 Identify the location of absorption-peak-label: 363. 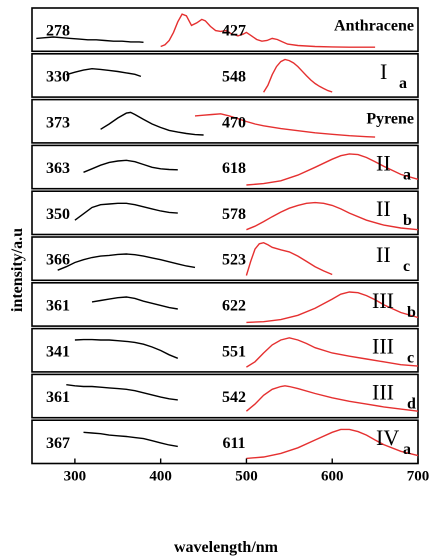
(58, 168).